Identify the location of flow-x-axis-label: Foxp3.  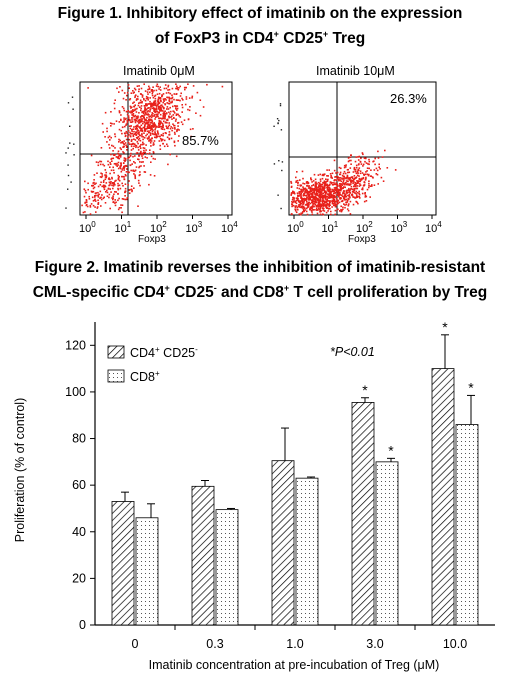
(152, 239).